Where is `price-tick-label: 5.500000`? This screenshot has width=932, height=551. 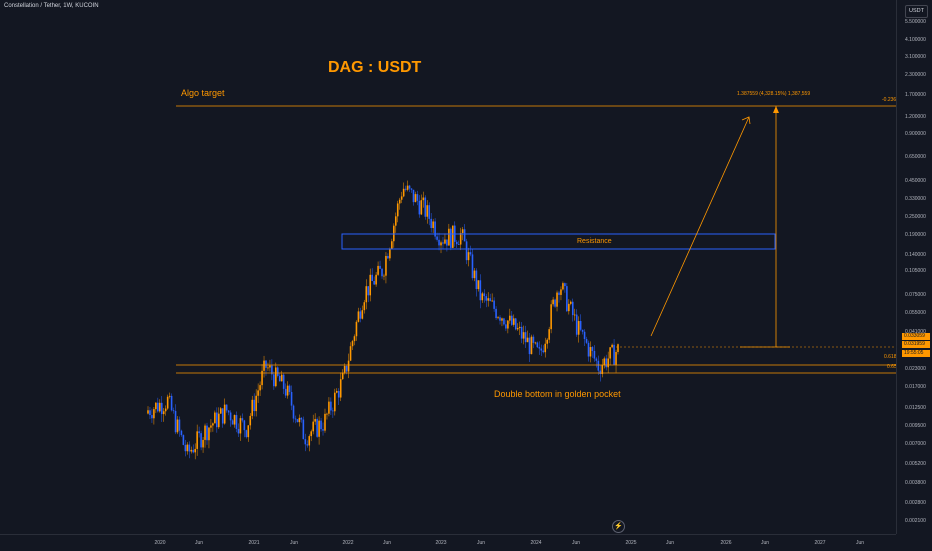 price-tick-label: 5.500000 is located at coordinates (915, 22).